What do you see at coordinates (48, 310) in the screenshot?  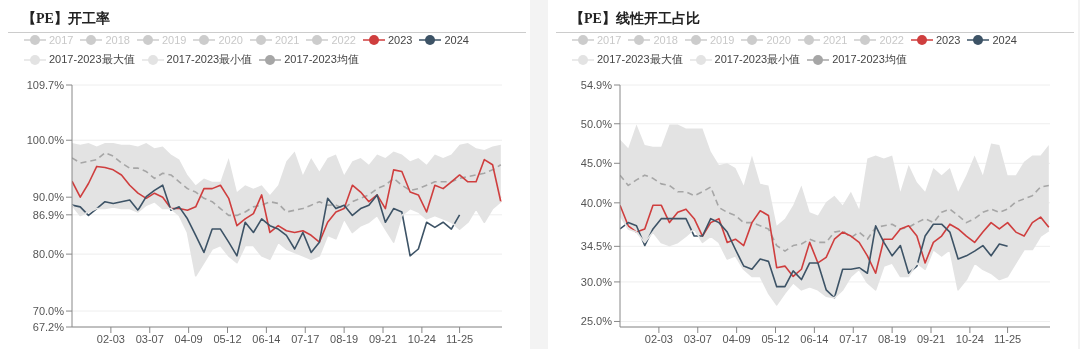 I see `y-tick-label: 70.0%` at bounding box center [48, 310].